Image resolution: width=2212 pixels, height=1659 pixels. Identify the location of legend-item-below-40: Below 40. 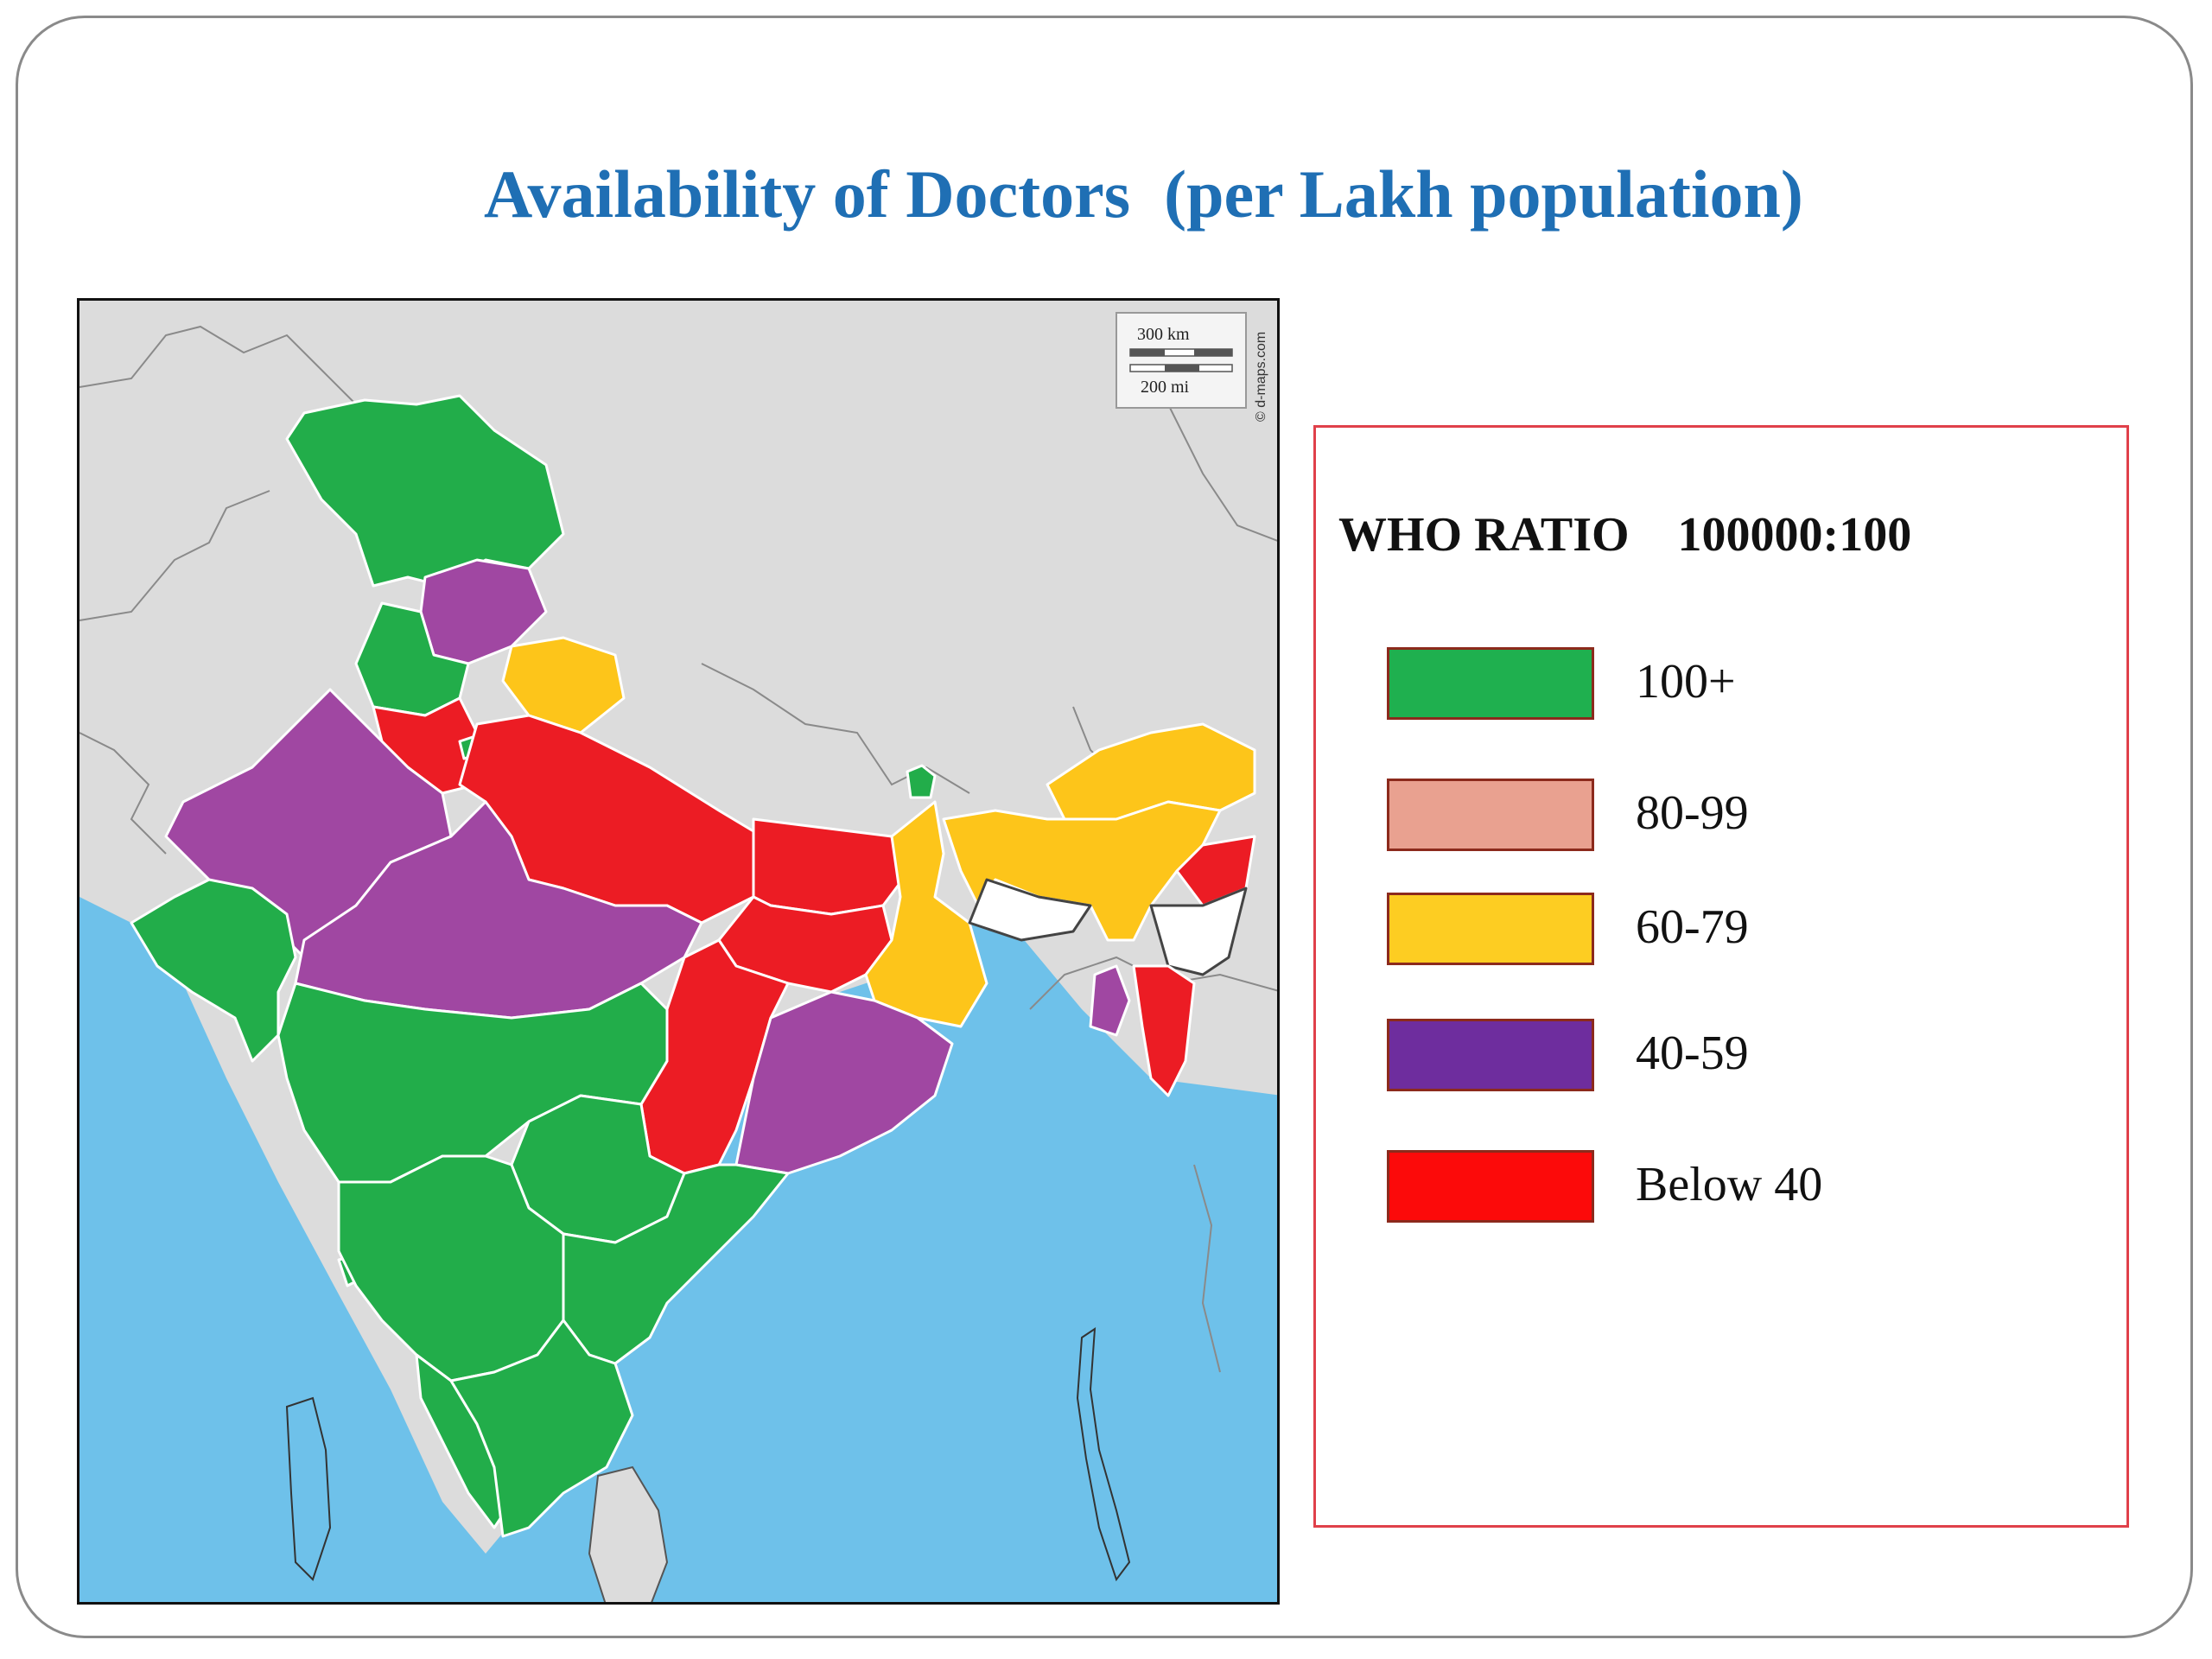
(1741, 1189).